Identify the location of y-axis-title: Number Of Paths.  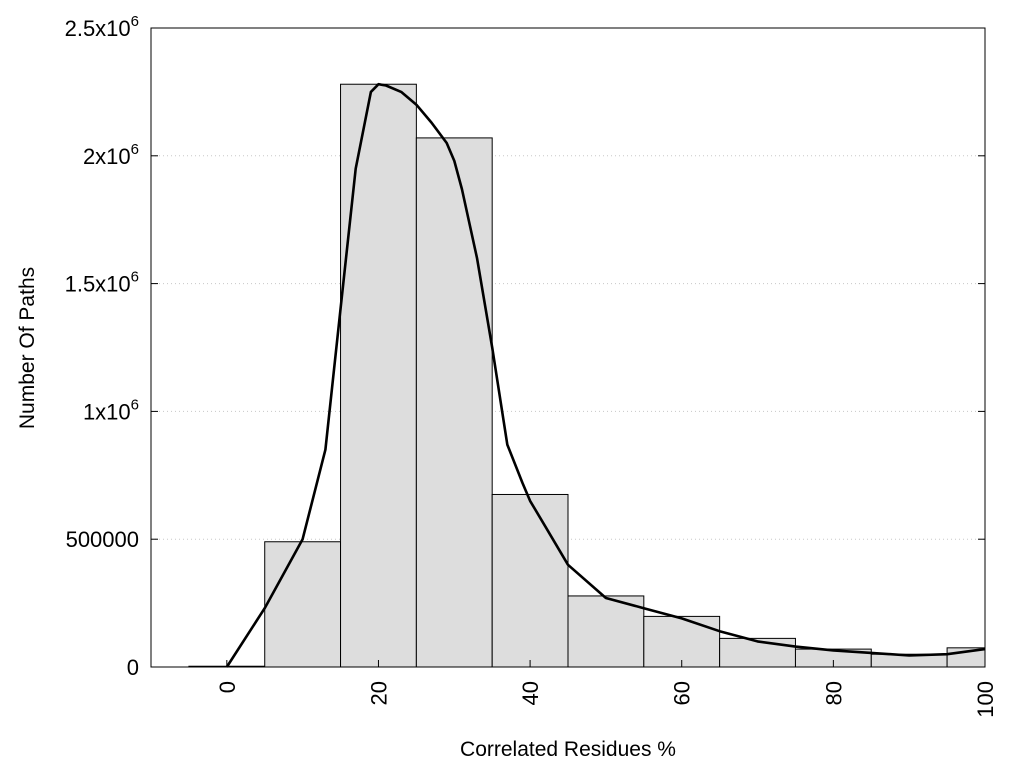
(27, 348).